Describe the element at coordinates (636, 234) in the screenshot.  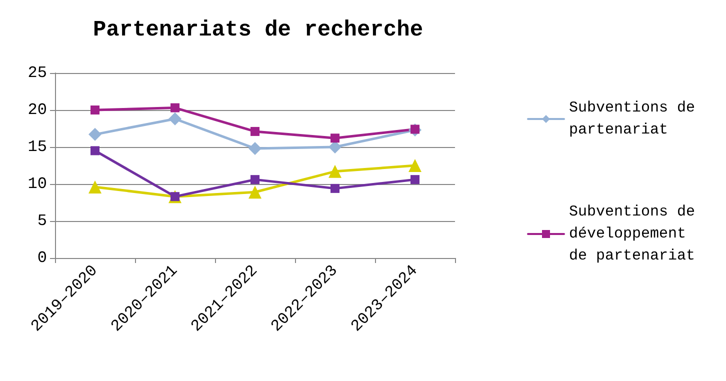
I see `legend-label: Subventions de développement de partenariat` at that location.